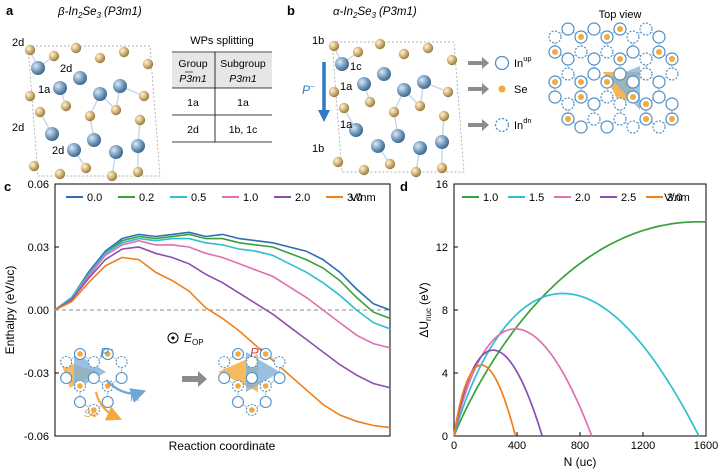 The width and height of the screenshot is (721, 471). Describe the element at coordinates (442, 248) in the screenshot. I see `y-tick-label: 12` at that location.